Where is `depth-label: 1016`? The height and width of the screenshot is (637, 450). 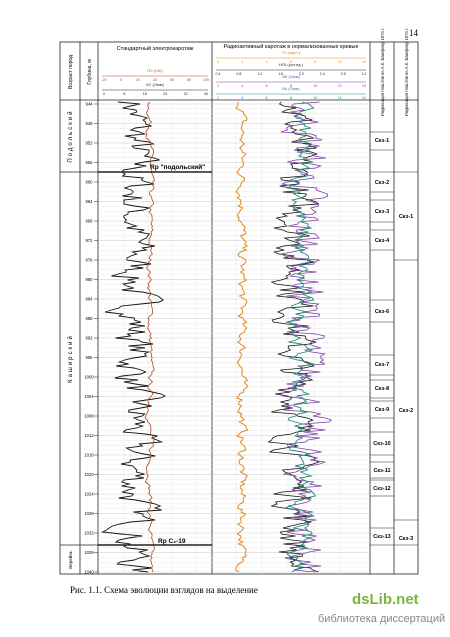 depth-label: 1016 is located at coordinates (89, 455).